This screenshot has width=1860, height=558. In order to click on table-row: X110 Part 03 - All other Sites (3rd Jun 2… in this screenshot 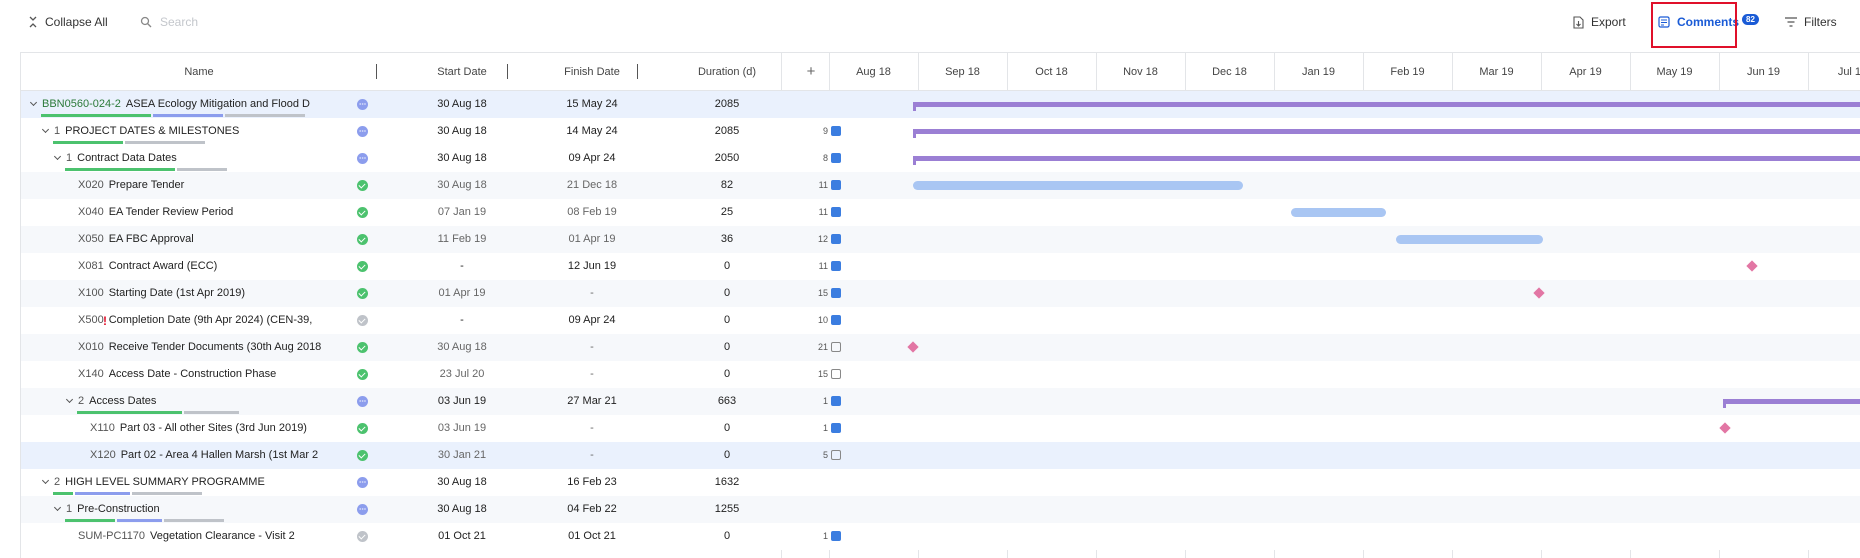, I will do `click(940, 428)`.